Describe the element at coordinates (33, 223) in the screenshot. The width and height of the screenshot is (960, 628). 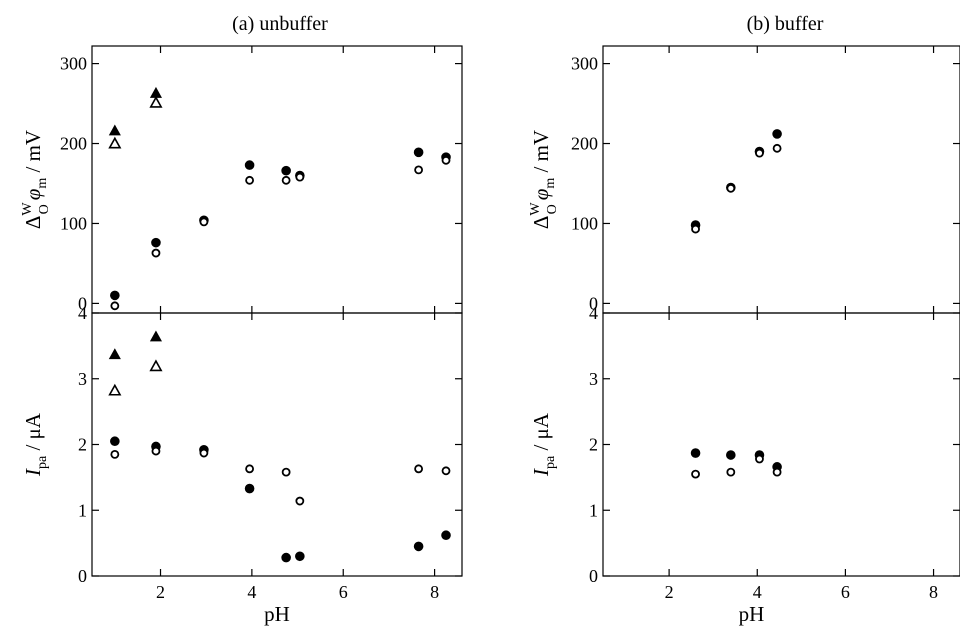
I see `ylabel-delta: Δ` at that location.